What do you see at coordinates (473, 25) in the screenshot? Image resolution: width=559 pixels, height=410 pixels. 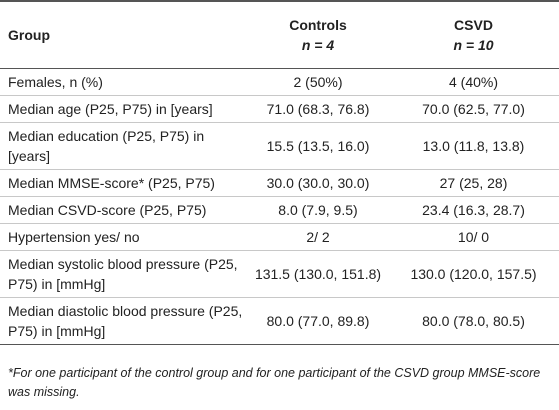 I see `header-text: CSVD` at bounding box center [473, 25].